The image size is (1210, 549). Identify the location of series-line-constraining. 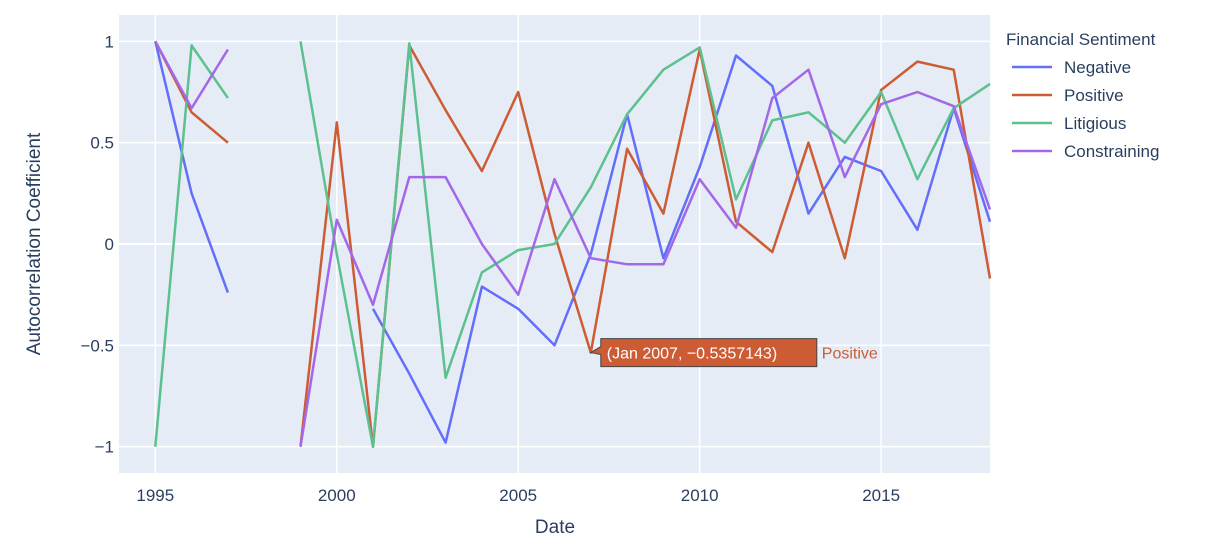
(191, 75).